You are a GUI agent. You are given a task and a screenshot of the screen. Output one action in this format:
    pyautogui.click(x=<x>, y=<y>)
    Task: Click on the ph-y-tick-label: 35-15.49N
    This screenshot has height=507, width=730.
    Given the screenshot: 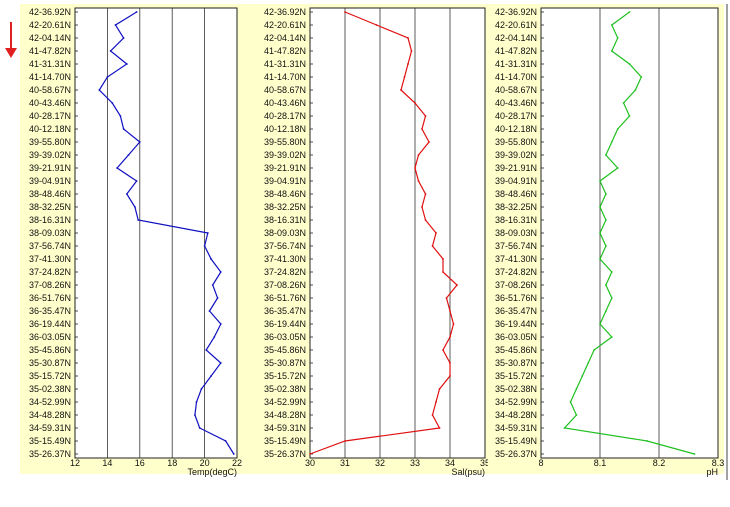 What is the action you would take?
    pyautogui.click(x=516, y=441)
    